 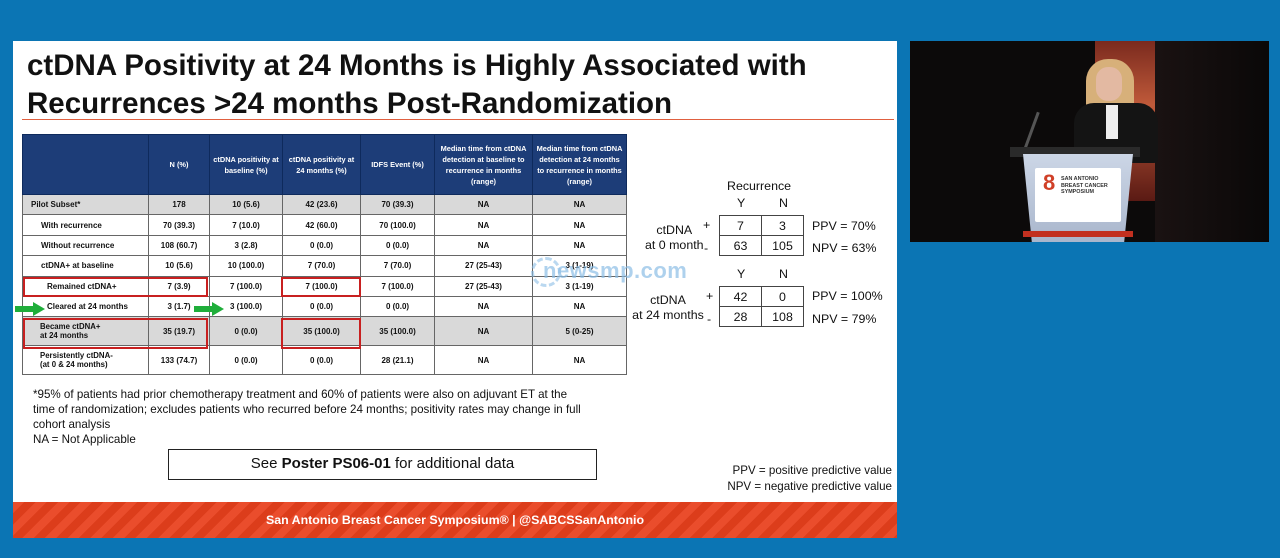 What do you see at coordinates (70, 327) in the screenshot?
I see `row-label-line: Became ctDNA+` at bounding box center [70, 327].